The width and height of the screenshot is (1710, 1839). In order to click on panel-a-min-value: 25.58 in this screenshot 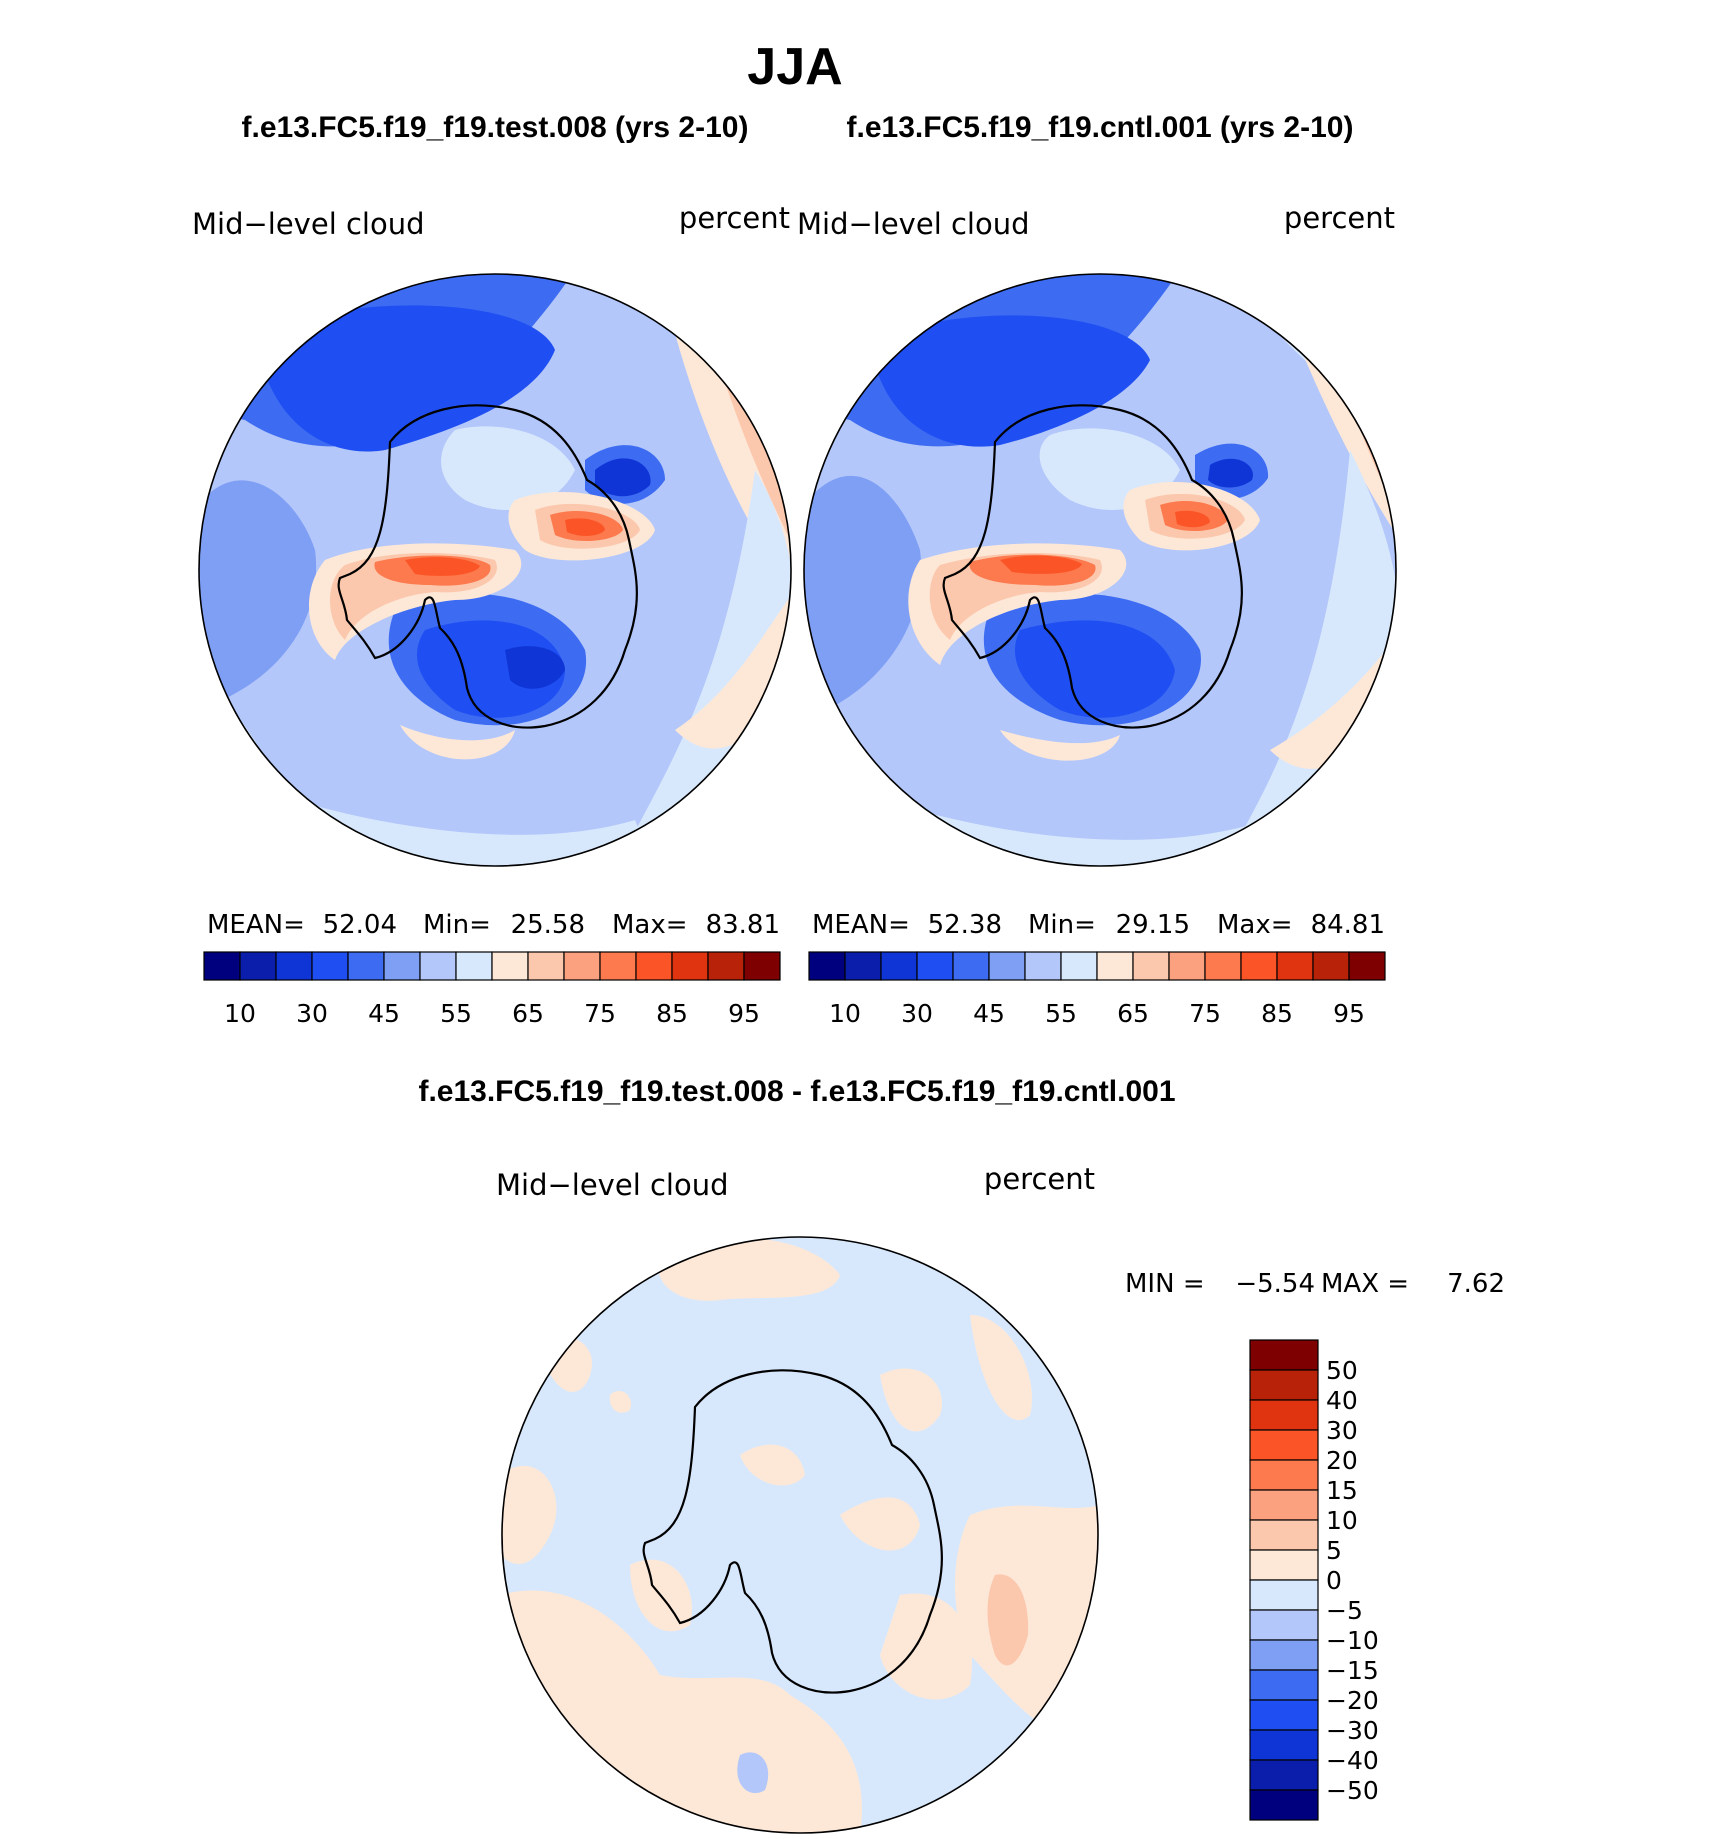, I will do `click(548, 925)`.